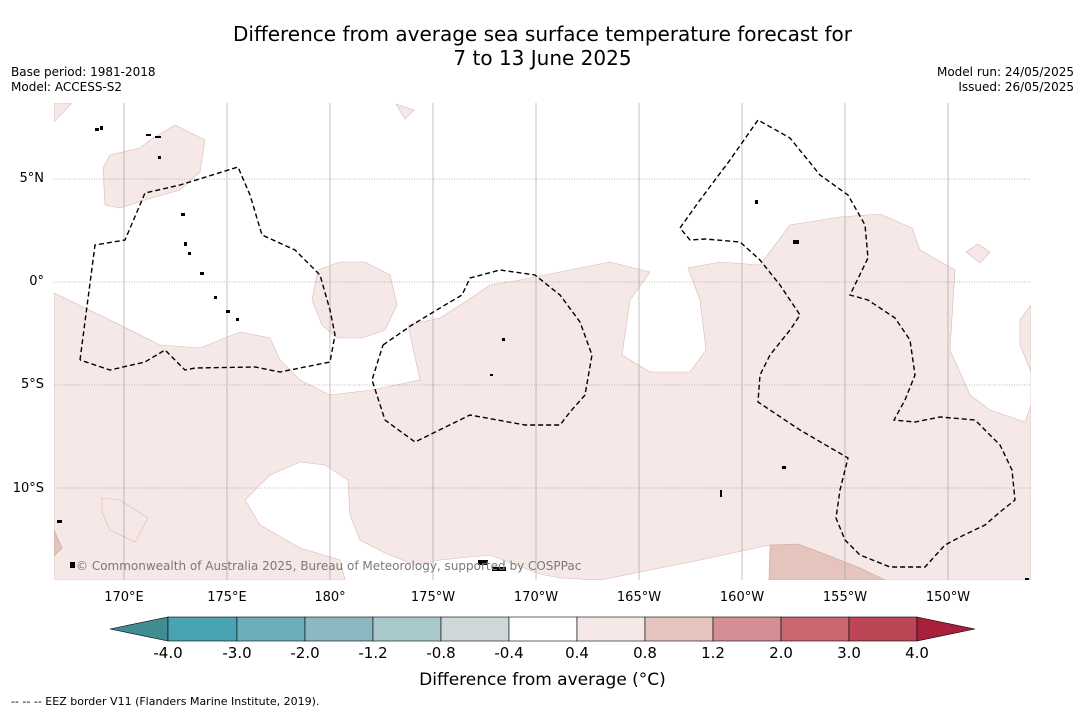 This screenshot has height=713, width=1085. I want to click on anomaly-patch-equator, so click(354, 300).